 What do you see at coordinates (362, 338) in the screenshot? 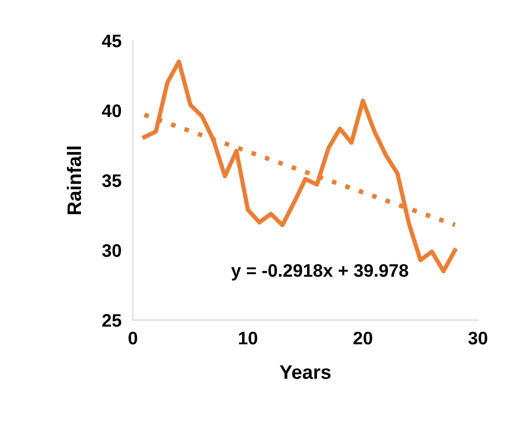
I see `x-tick-label: 20` at bounding box center [362, 338].